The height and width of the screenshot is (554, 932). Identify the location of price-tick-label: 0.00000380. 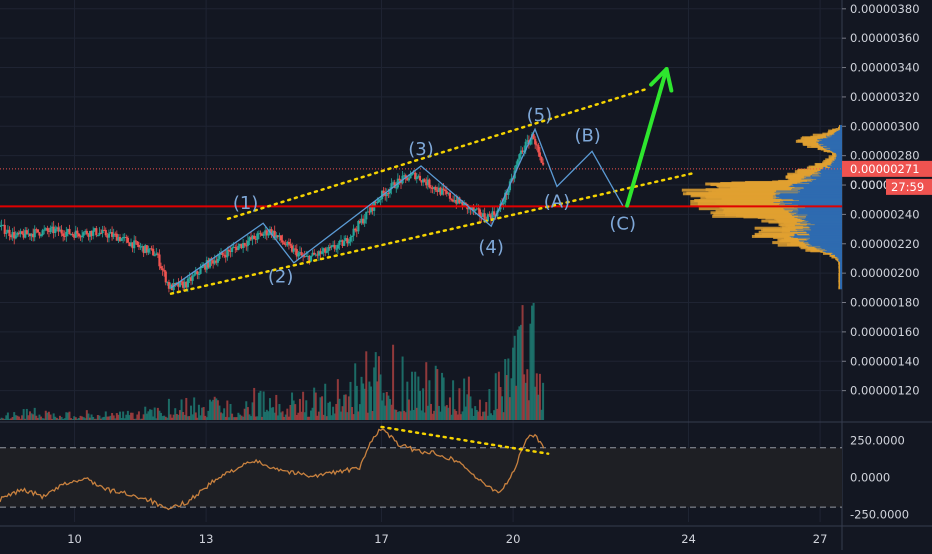
(885, 9).